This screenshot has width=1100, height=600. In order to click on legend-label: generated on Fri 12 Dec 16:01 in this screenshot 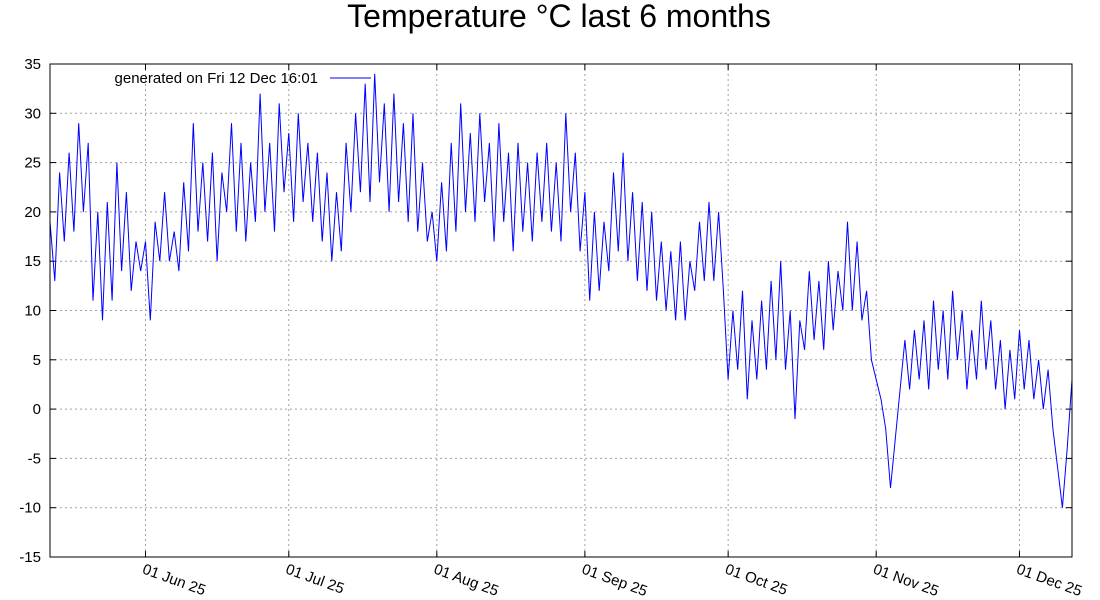, I will do `click(216, 78)`.